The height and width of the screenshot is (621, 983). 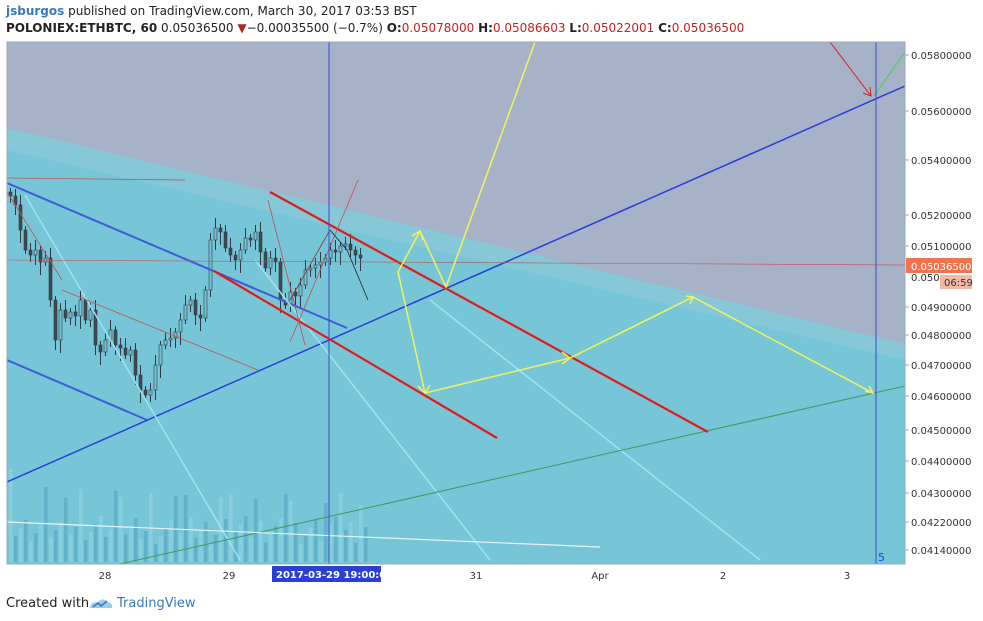 What do you see at coordinates (941, 366) in the screenshot?
I see `price-tick-label: 0.04700000` at bounding box center [941, 366].